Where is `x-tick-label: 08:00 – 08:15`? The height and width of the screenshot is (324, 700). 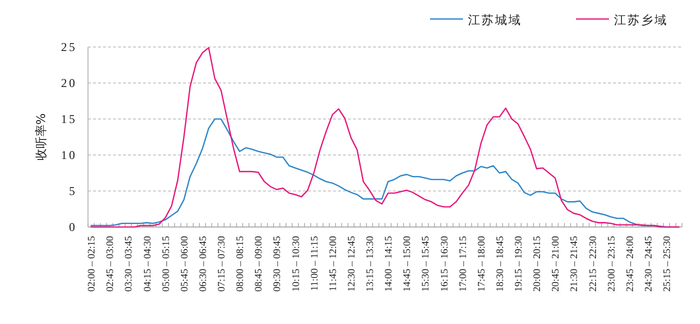
x-tick-label: 08:00 – 08:15 is located at coordinates (240, 264).